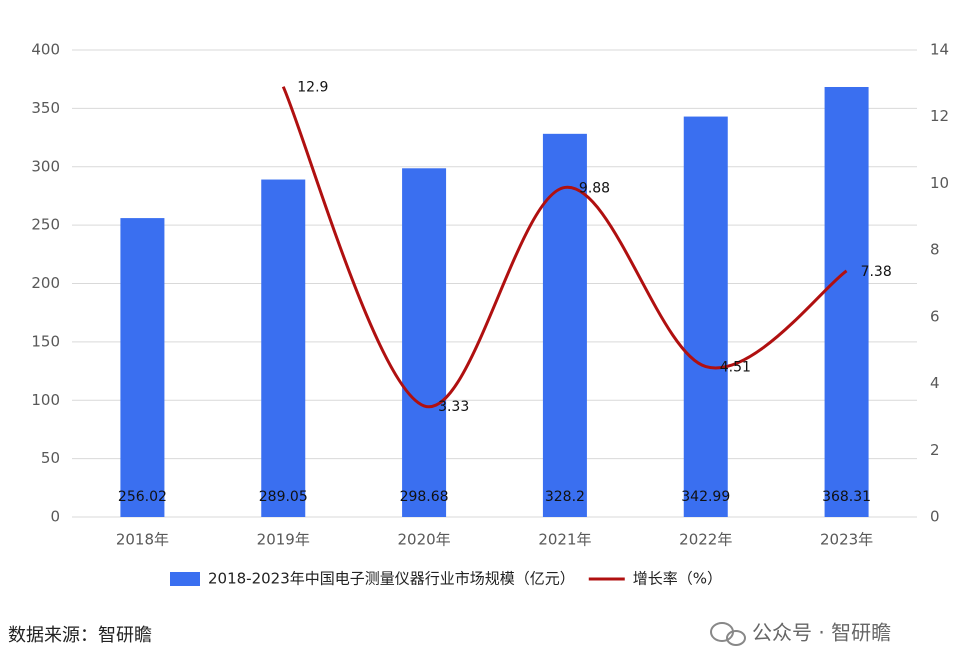  I want to click on y-tick-label: 100, so click(45, 400).